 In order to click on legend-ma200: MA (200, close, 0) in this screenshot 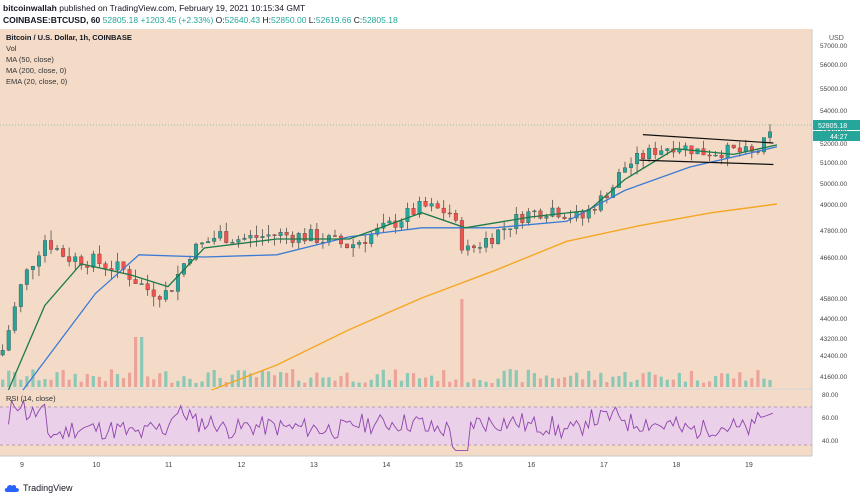, I will do `click(36, 70)`.